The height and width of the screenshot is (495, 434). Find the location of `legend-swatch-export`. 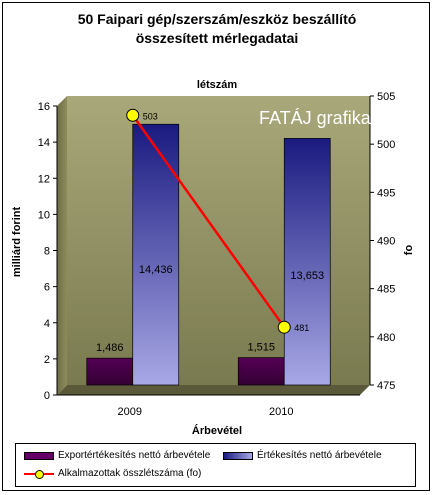

legend-swatch-export is located at coordinates (39, 455).